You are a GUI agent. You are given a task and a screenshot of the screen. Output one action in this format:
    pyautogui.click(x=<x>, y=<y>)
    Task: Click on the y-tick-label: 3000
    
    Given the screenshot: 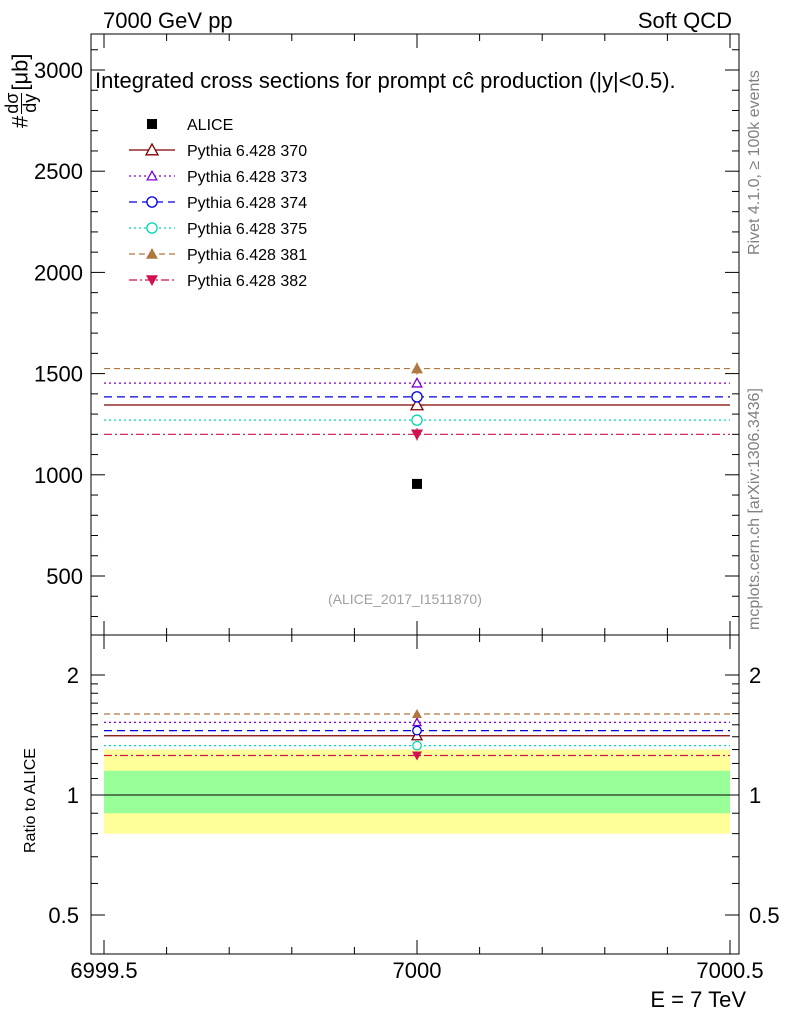 What is the action you would take?
    pyautogui.click(x=58, y=70)
    